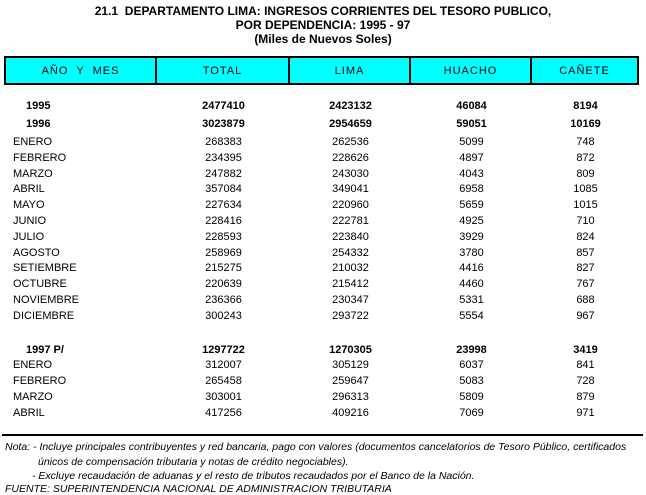  What do you see at coordinates (223, 189) in the screenshot?
I see `row-value: 357084` at bounding box center [223, 189].